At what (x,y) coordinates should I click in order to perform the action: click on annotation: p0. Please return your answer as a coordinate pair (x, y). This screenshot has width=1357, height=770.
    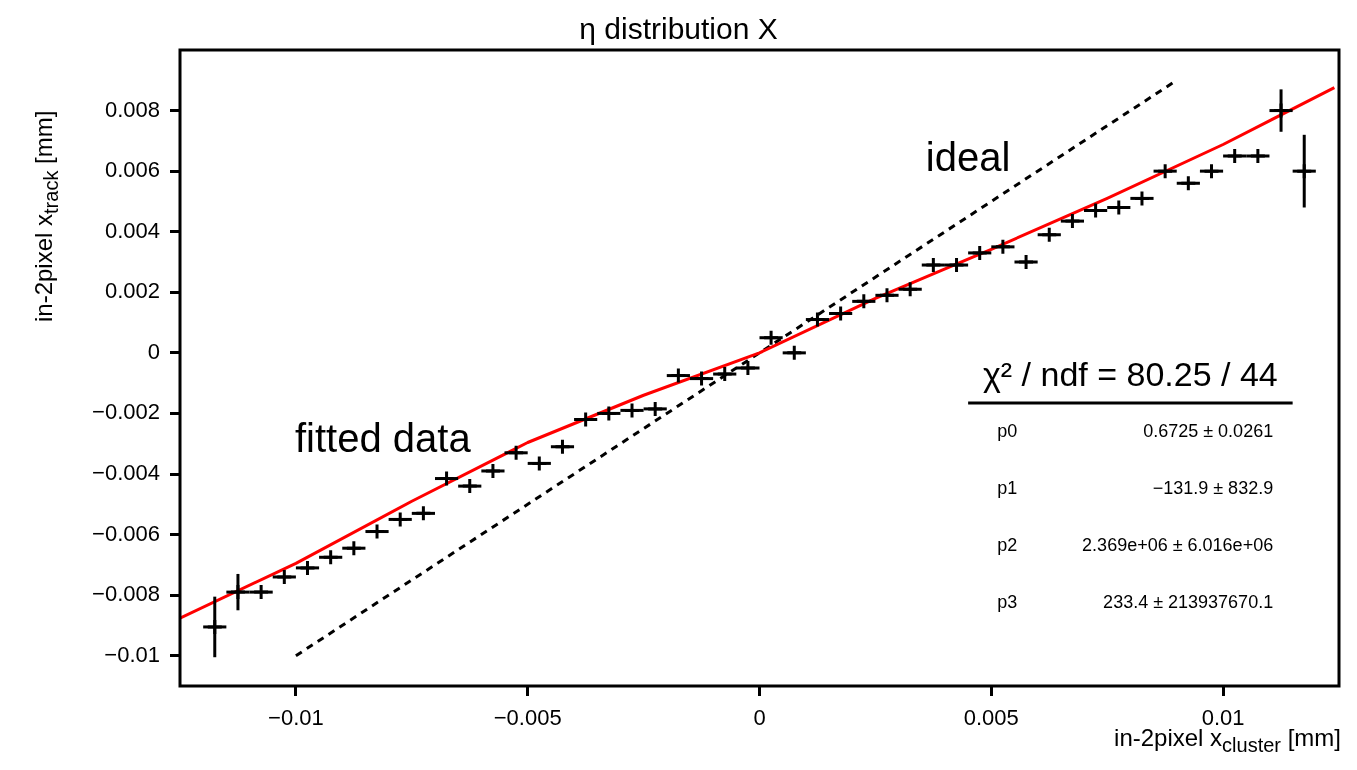
    Looking at the image, I should click on (1007, 430).